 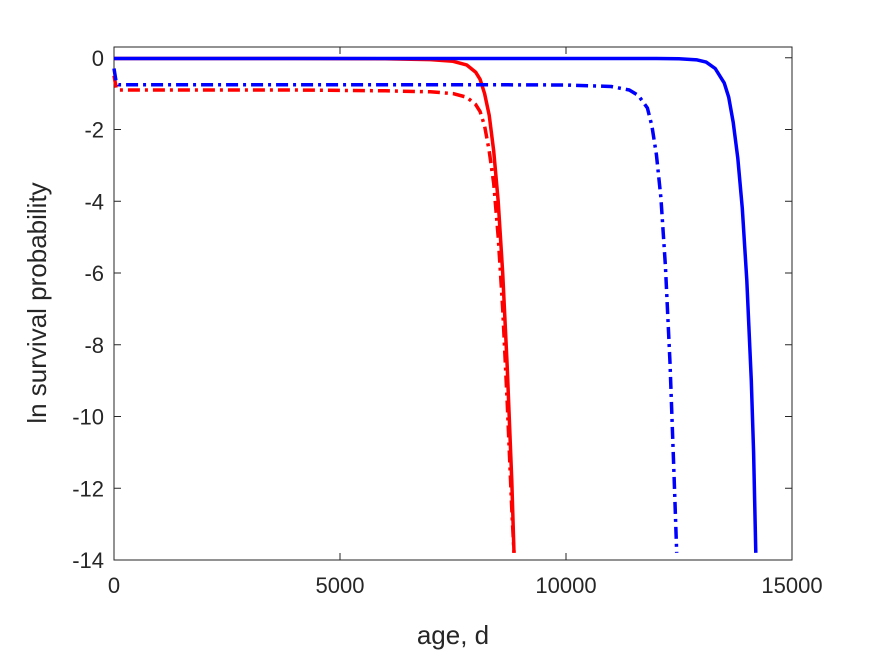 What do you see at coordinates (94, 273) in the screenshot?
I see `y-tick-label: -6` at bounding box center [94, 273].